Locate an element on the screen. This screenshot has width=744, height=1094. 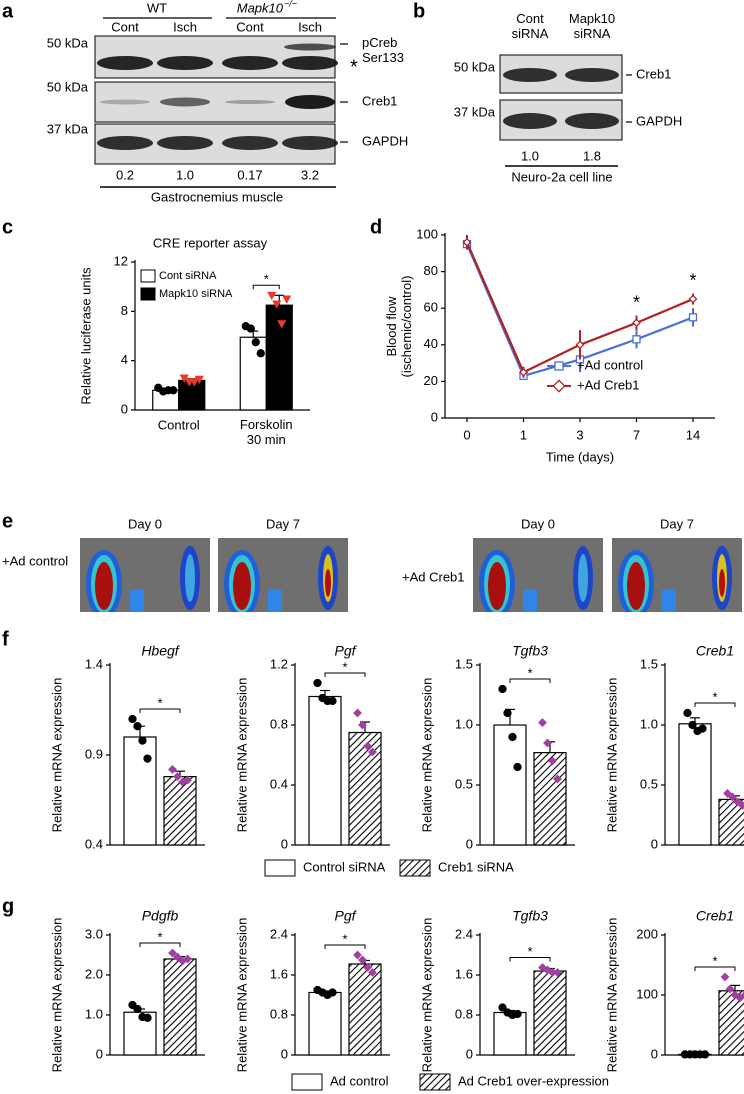
y-tick-label: 1.2 is located at coordinates (279, 663).